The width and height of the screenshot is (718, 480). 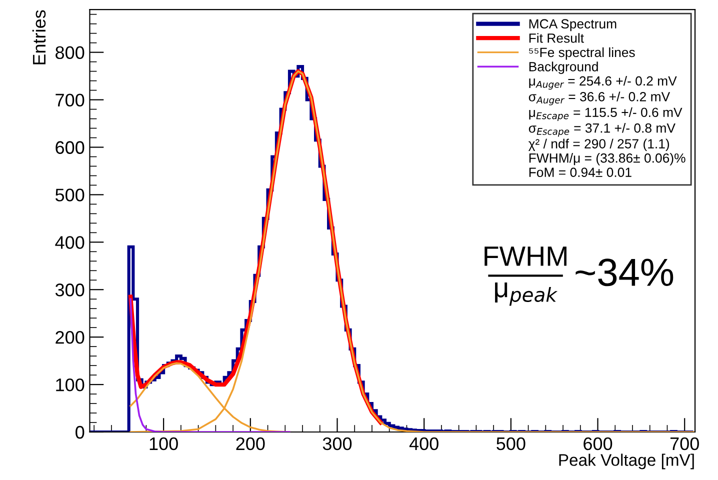 What do you see at coordinates (69, 290) in the screenshot?
I see `y-tick-label: 300` at bounding box center [69, 290].